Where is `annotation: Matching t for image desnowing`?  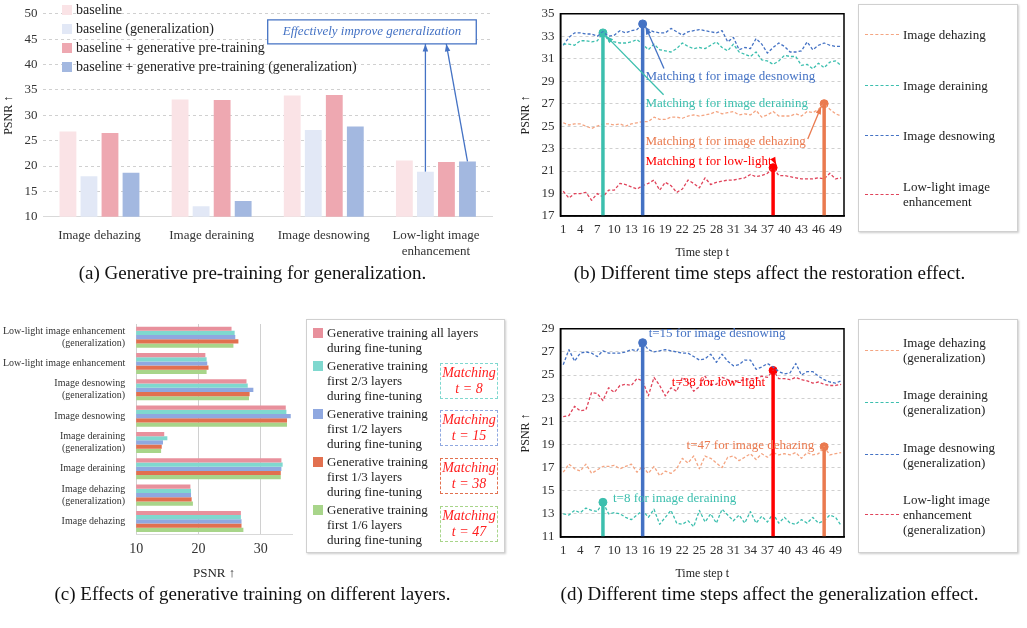
annotation: Matching t for image desnowing is located at coordinates (730, 76).